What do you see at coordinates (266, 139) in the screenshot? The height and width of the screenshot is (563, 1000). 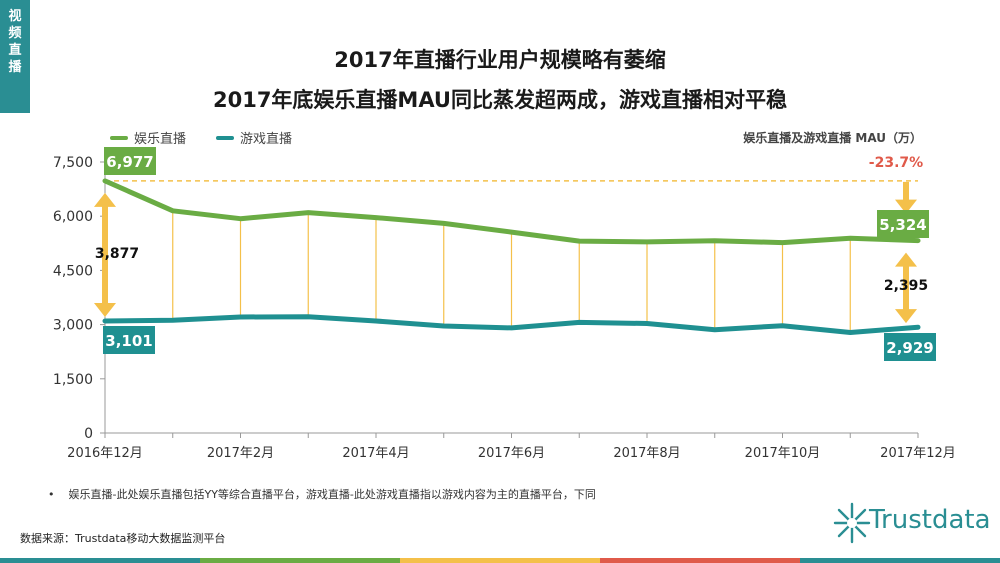 I see `legend-label-gaming: 游戏直播` at bounding box center [266, 139].